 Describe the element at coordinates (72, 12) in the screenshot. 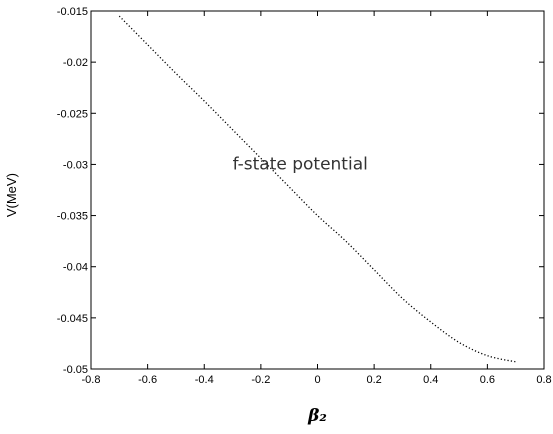

I see `y-tick-label: -0.015` at that location.